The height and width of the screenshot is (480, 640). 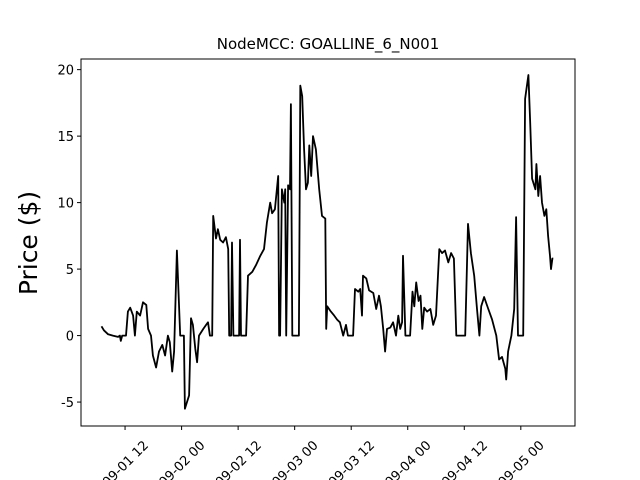 I want to click on y-tick-label: 20, so click(x=65, y=71).